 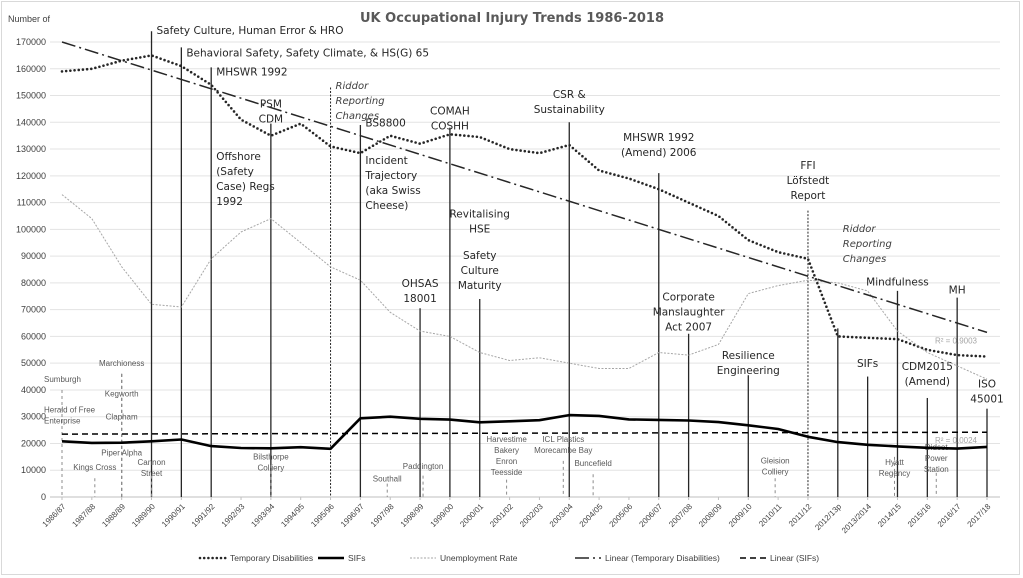 What do you see at coordinates (986, 399) in the screenshot?
I see `annotation-label: 45001` at bounding box center [986, 399].